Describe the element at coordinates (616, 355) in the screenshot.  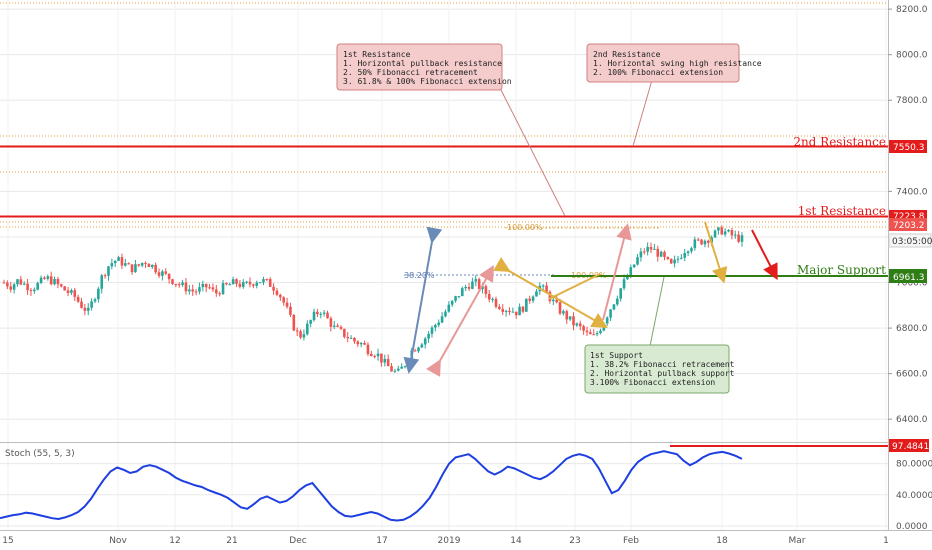
I see `callout-3-line-1: 1st Support` at that location.